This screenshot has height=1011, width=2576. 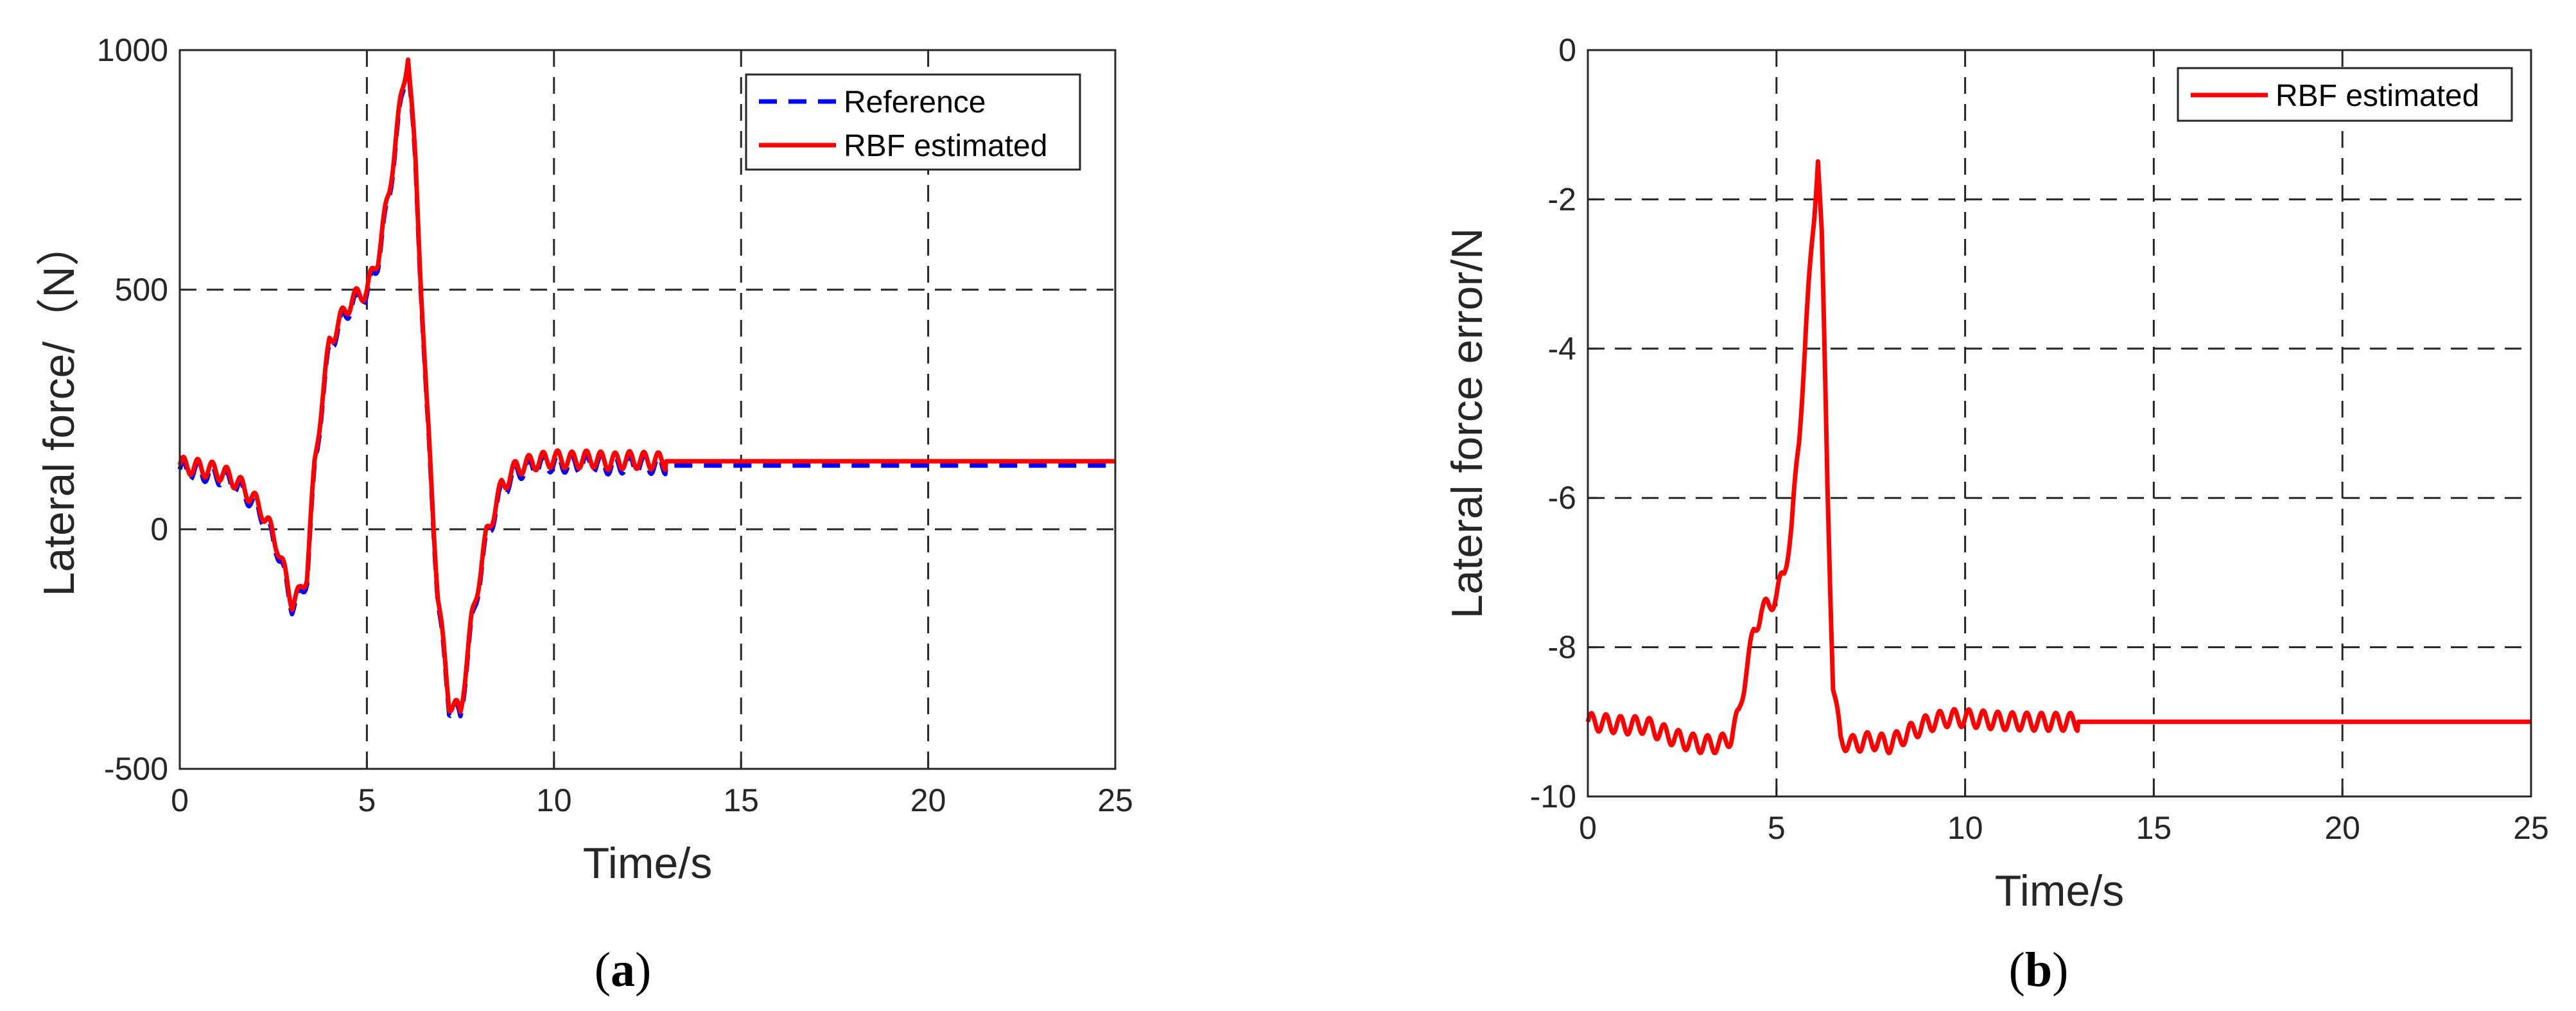 I want to click on y-tick-label: -2, so click(x=1562, y=199).